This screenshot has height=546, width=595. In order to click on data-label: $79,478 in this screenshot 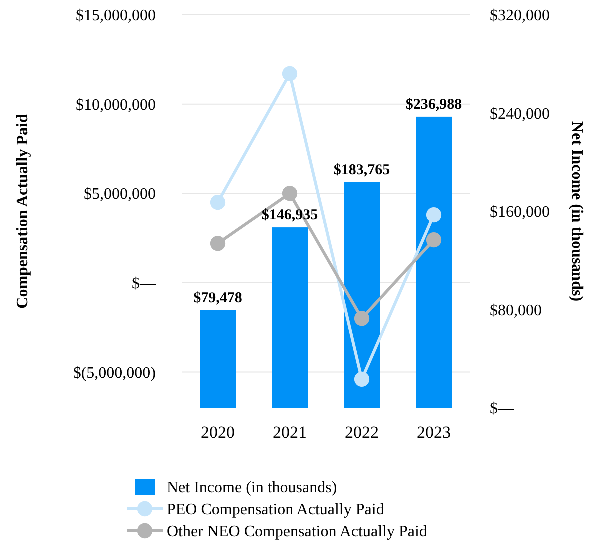, I will do `click(218, 298)`.